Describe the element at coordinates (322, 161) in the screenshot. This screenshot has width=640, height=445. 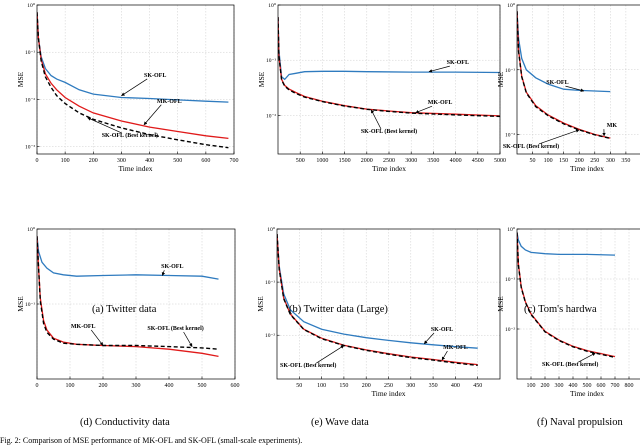
I see `x-tick-label: 1000` at that location.